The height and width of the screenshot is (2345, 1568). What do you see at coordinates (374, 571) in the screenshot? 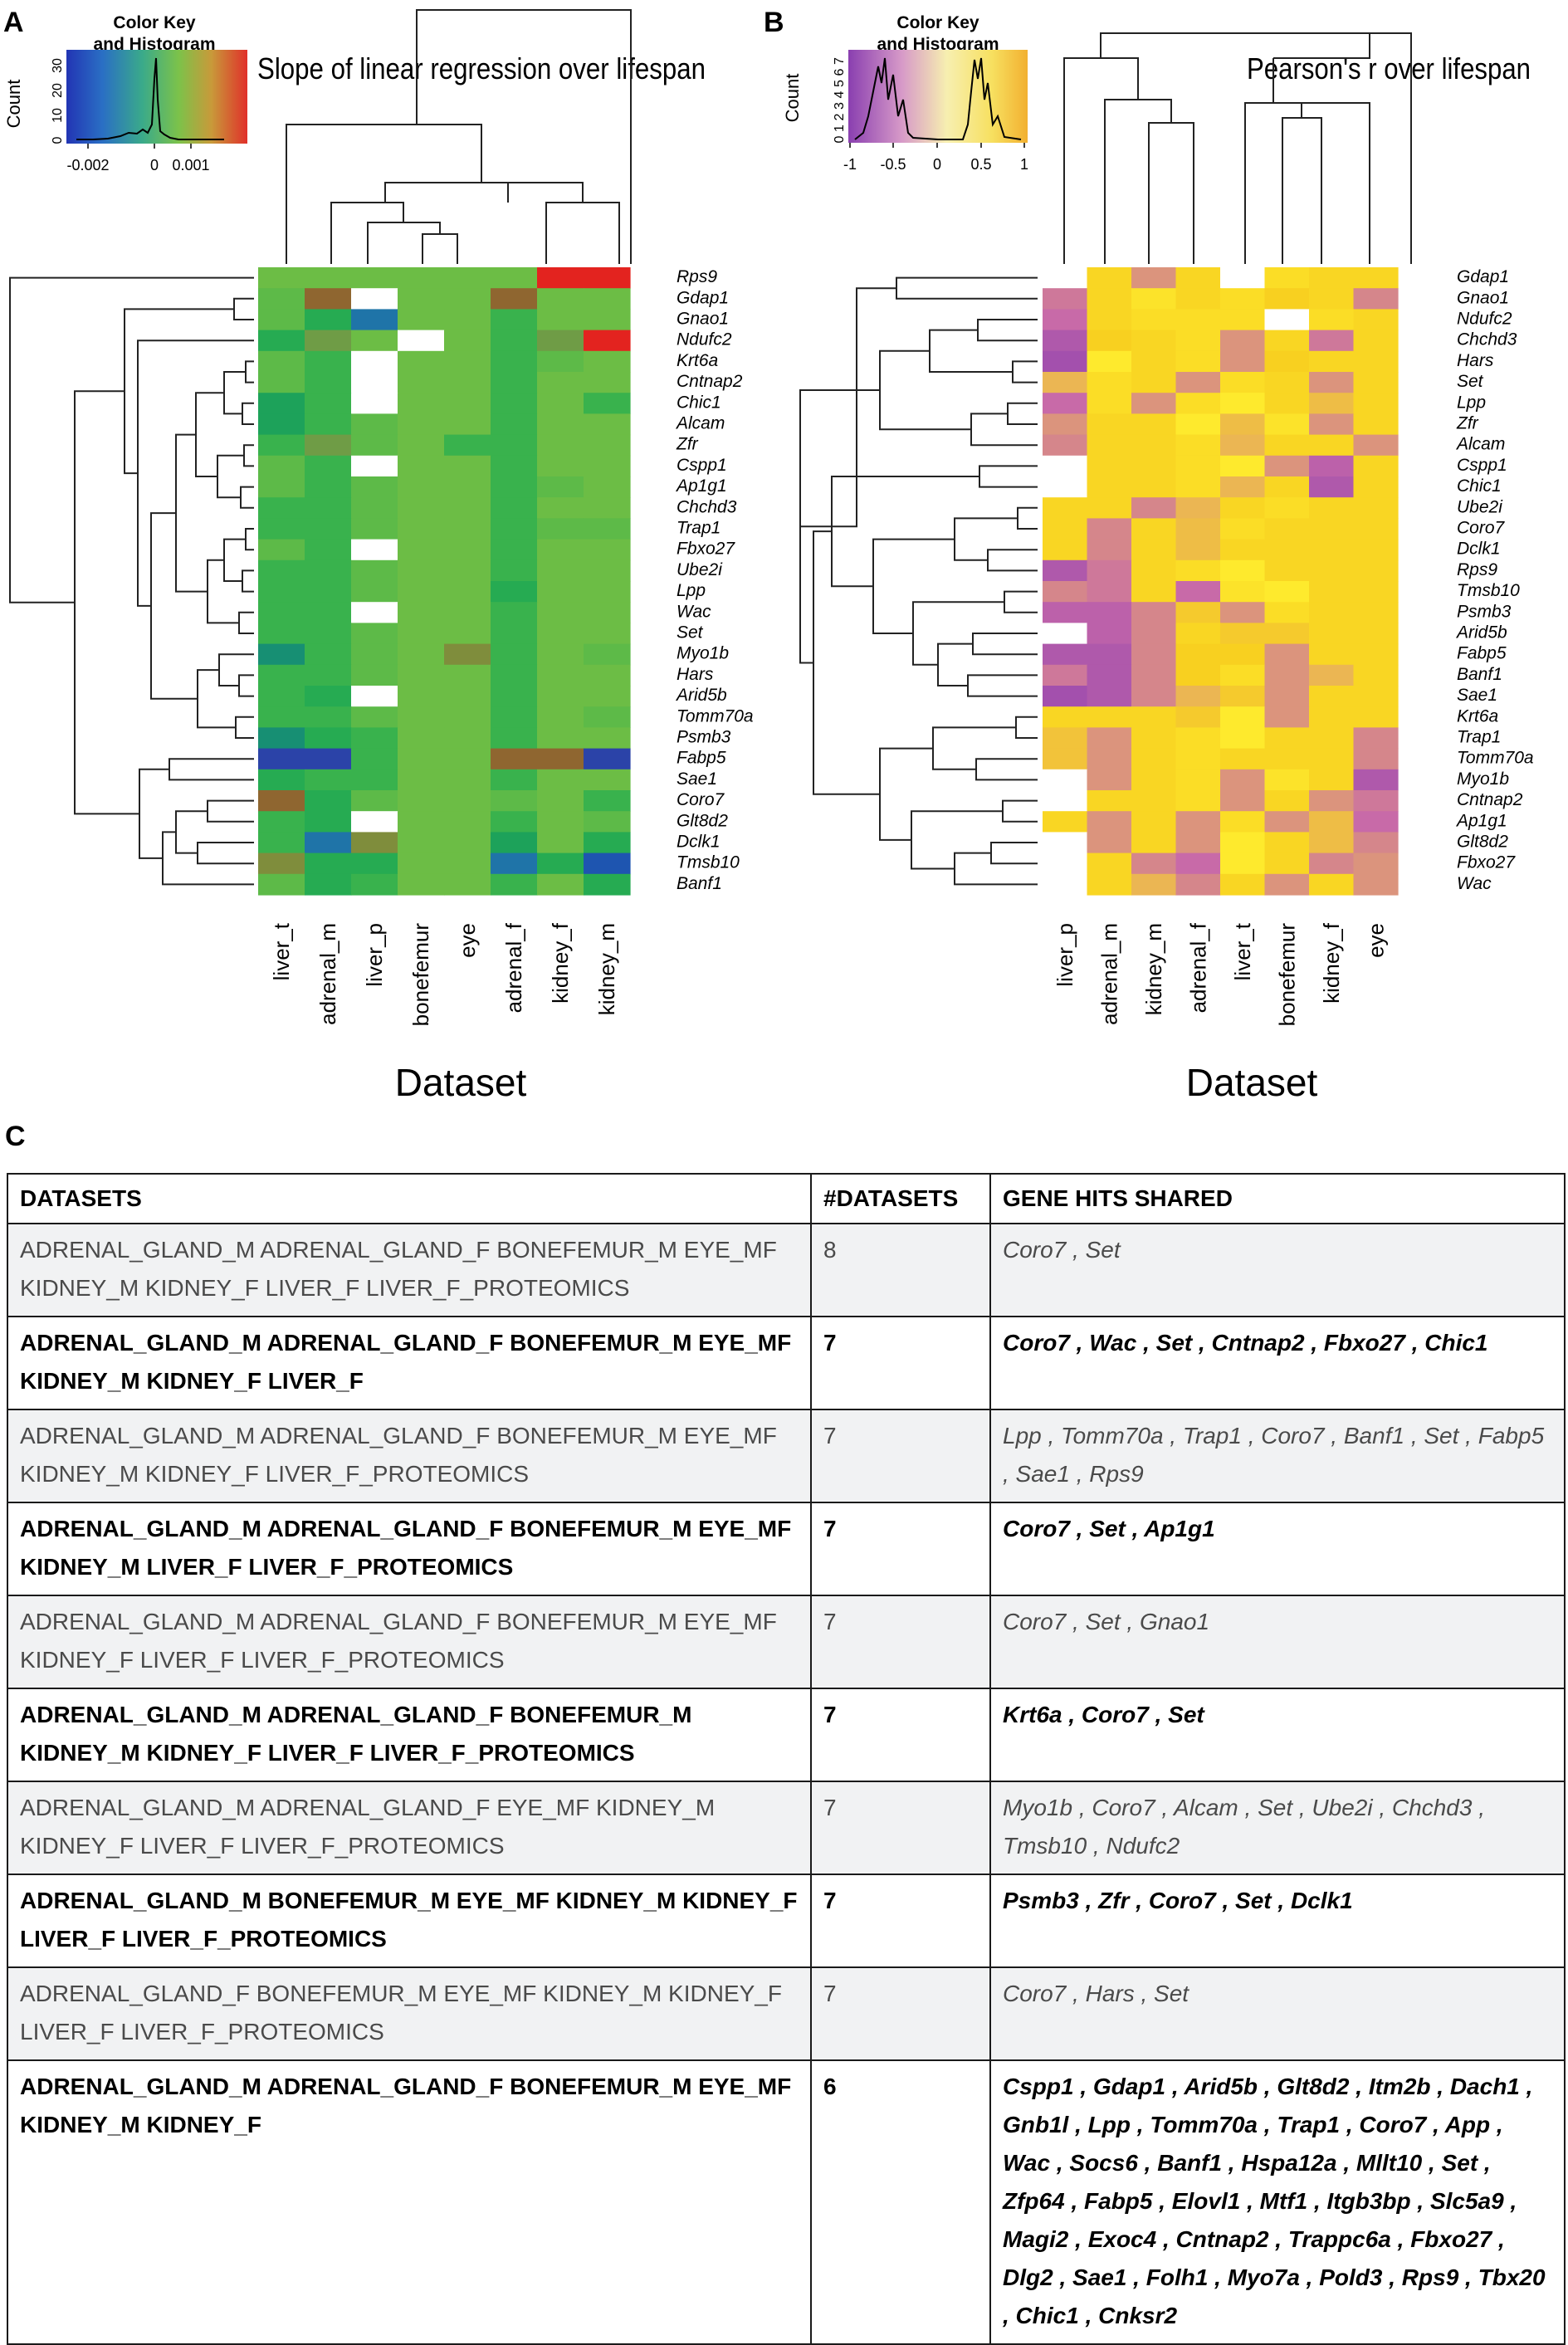
I see `heatmap-cell-Ube2i-liver_p` at bounding box center [374, 571].